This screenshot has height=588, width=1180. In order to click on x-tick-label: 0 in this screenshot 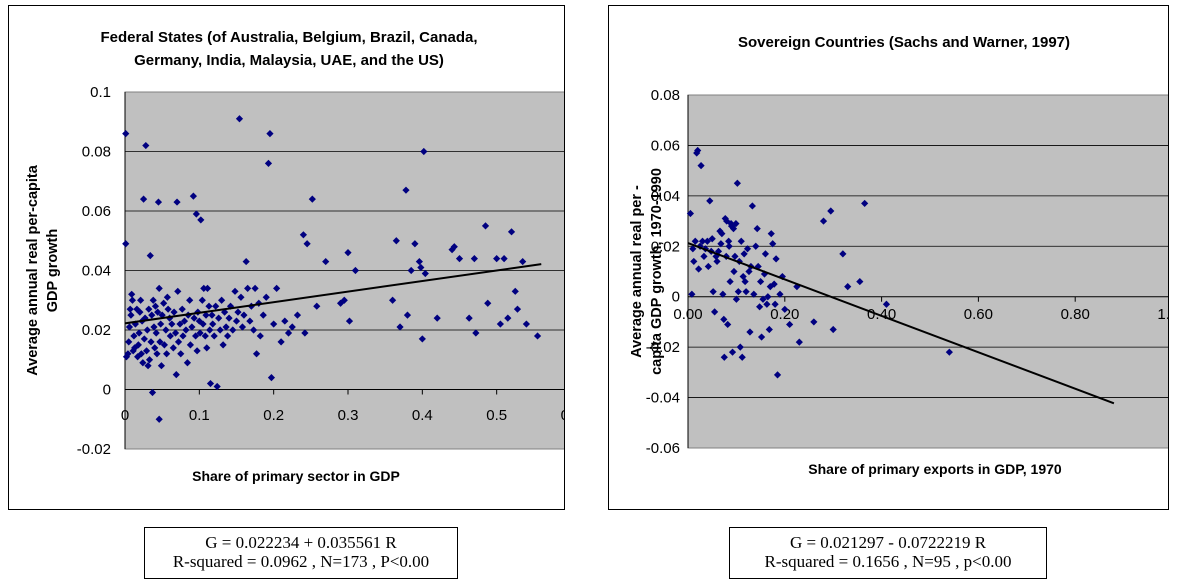, I will do `click(125, 415)`.